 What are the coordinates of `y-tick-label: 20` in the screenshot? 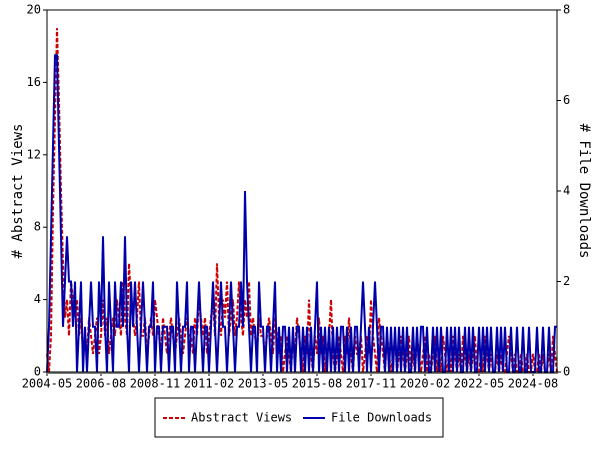 It's located at (34, 10).